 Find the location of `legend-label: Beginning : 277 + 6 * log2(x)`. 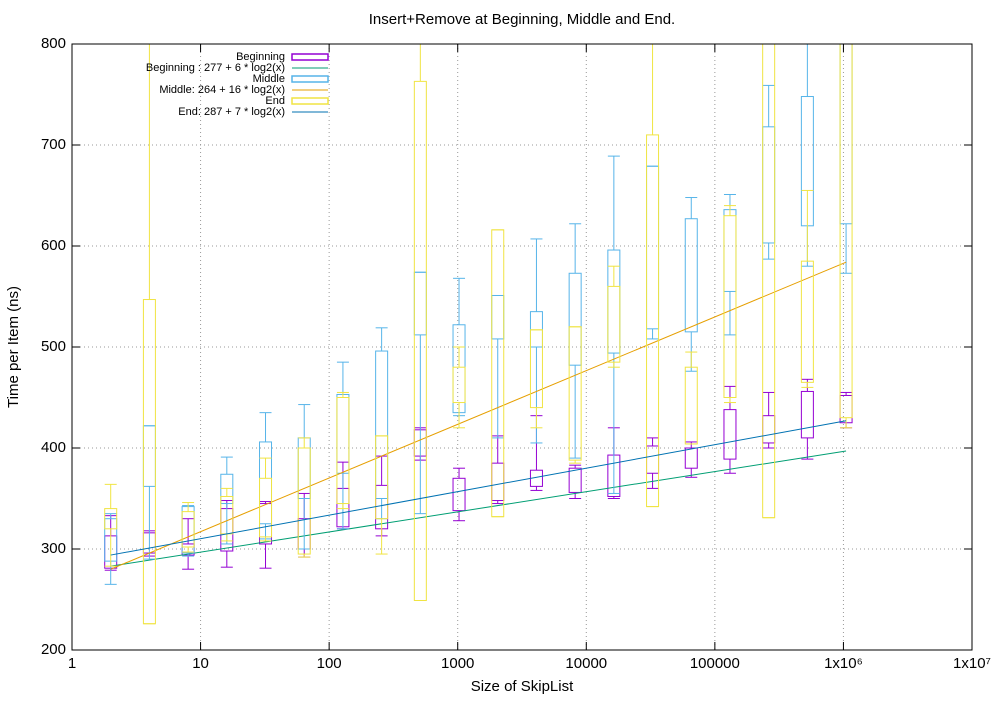

legend-label: Beginning : 277 + 6 * log2(x) is located at coordinates (215, 68).